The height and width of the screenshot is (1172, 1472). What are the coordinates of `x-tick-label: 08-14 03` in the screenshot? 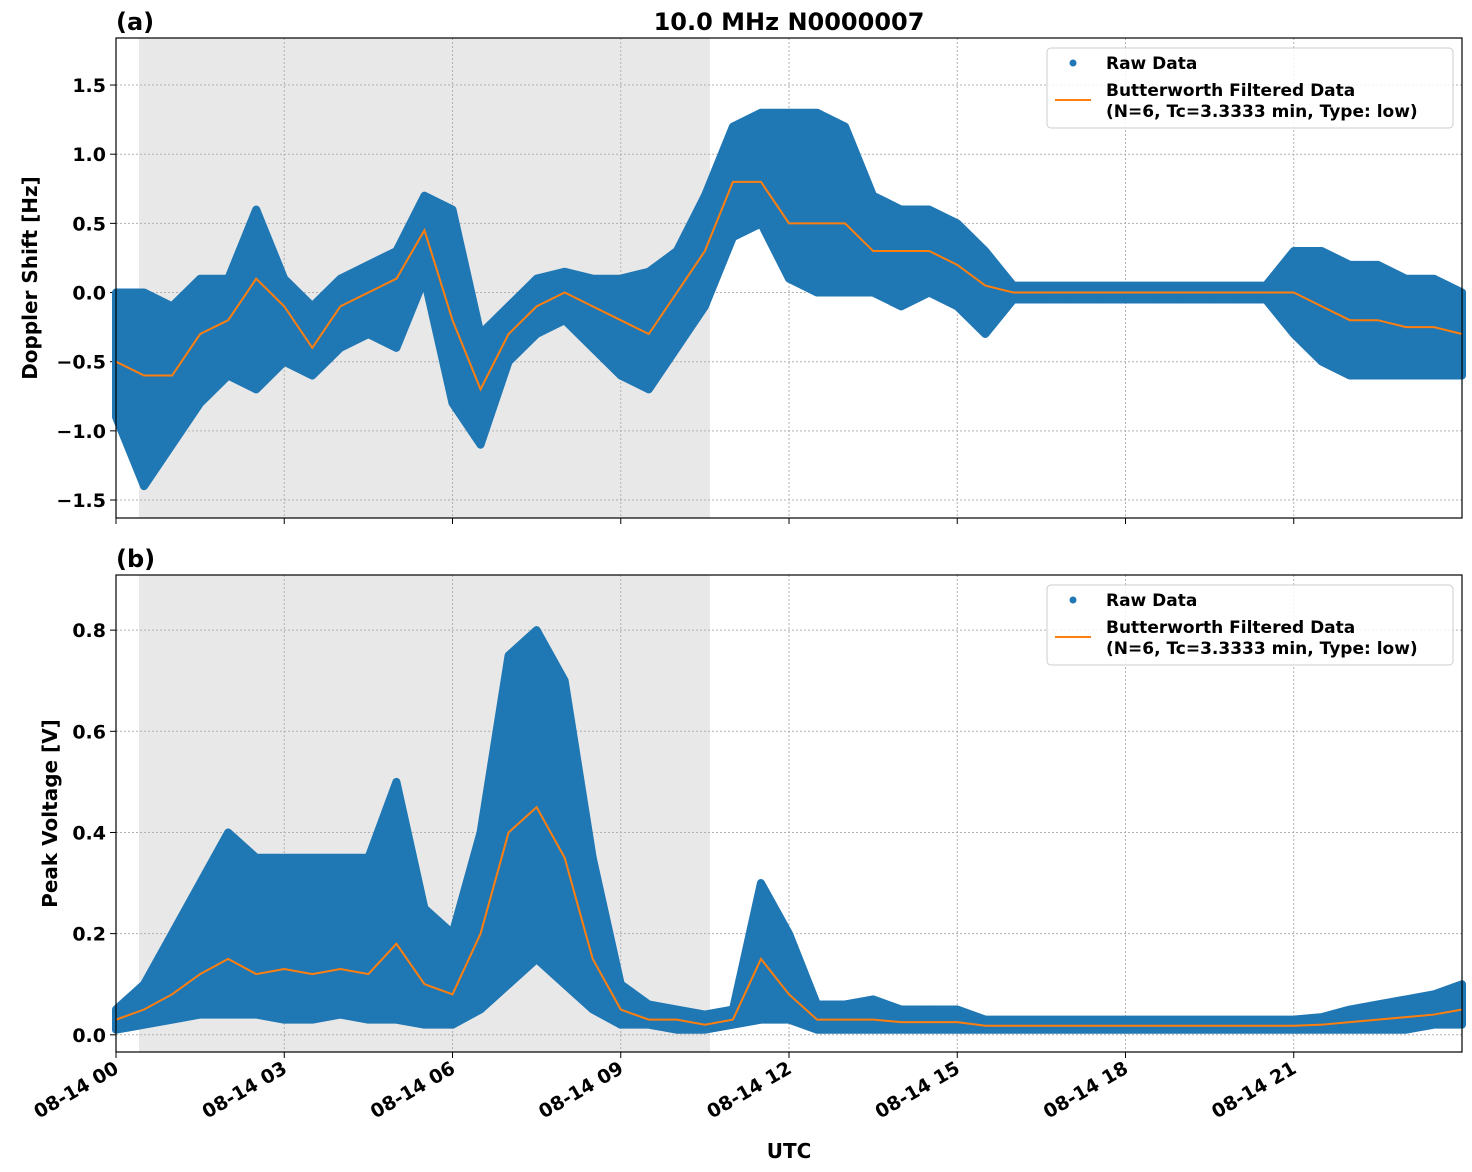 It's located at (244, 1090).